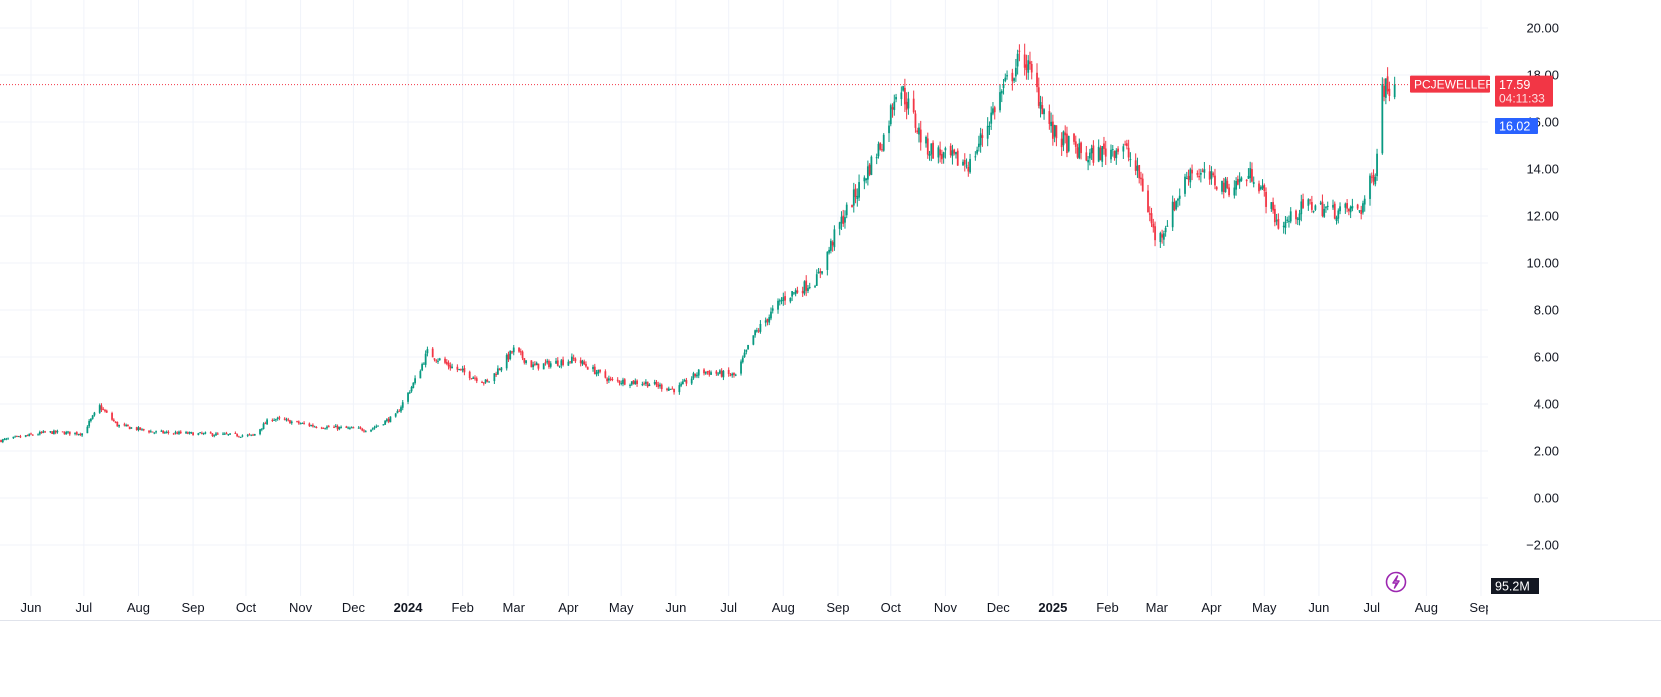 Image resolution: width=1661 pixels, height=697 pixels. Describe the element at coordinates (1396, 582) in the screenshot. I see `lightning-icon` at that location.